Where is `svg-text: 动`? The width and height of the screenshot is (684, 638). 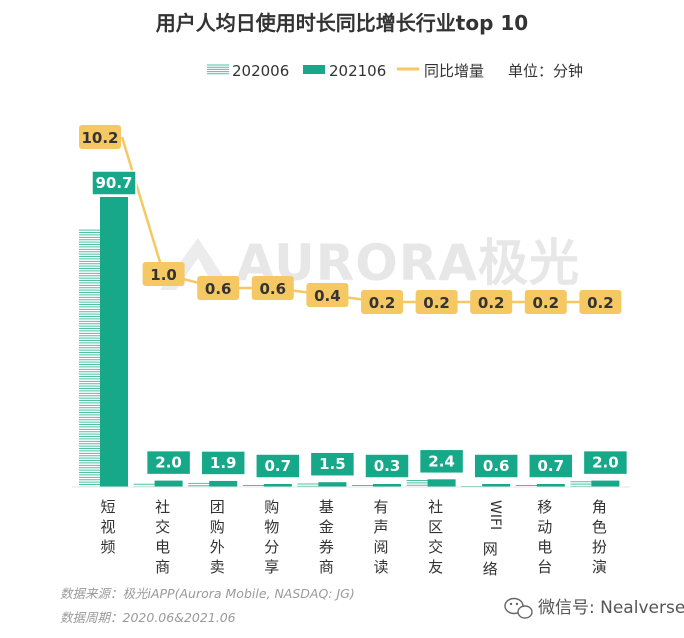
svg-text: 动 is located at coordinates (544, 527).